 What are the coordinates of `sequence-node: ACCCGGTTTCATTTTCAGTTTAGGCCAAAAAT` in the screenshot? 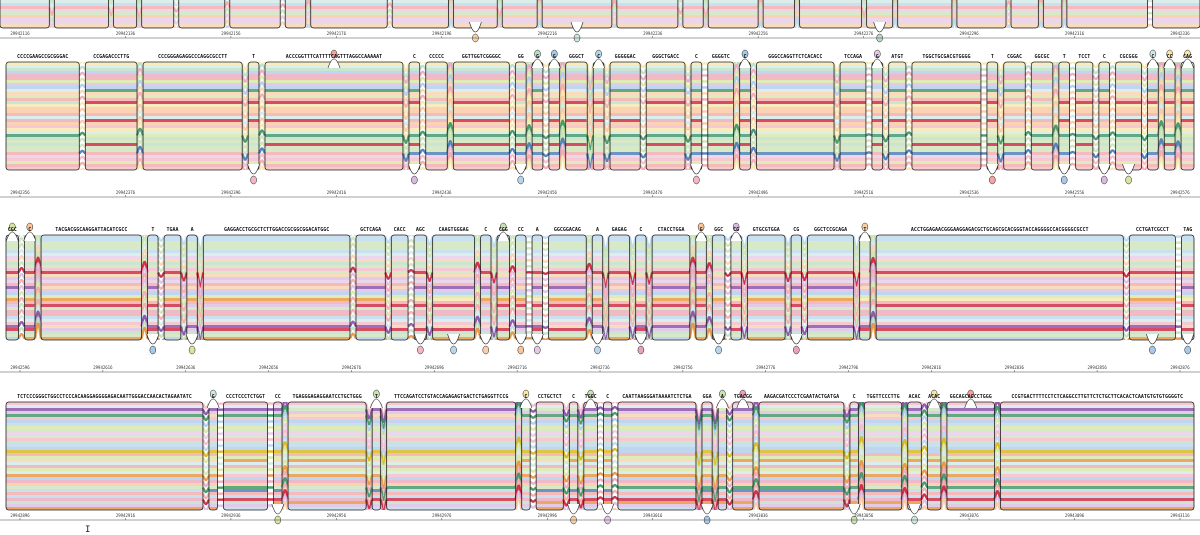 It's located at (334, 110).